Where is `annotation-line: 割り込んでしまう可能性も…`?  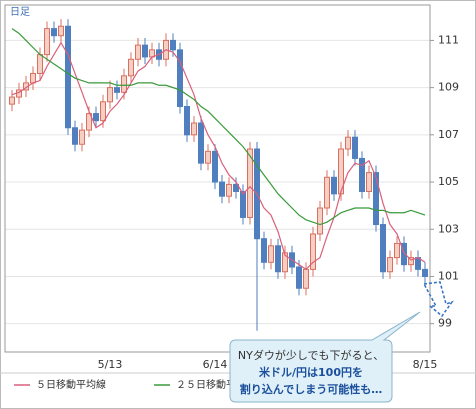 annotation-line: 割り込んでしまう可能性も… is located at coordinates (311, 389).